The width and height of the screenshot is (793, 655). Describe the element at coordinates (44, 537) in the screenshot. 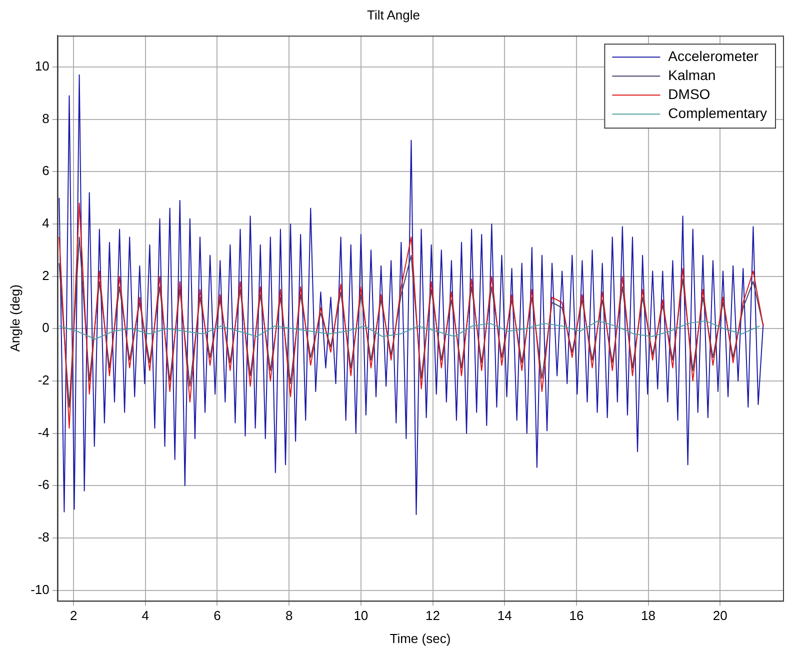

I see `y-tick-label: -8` at that location.